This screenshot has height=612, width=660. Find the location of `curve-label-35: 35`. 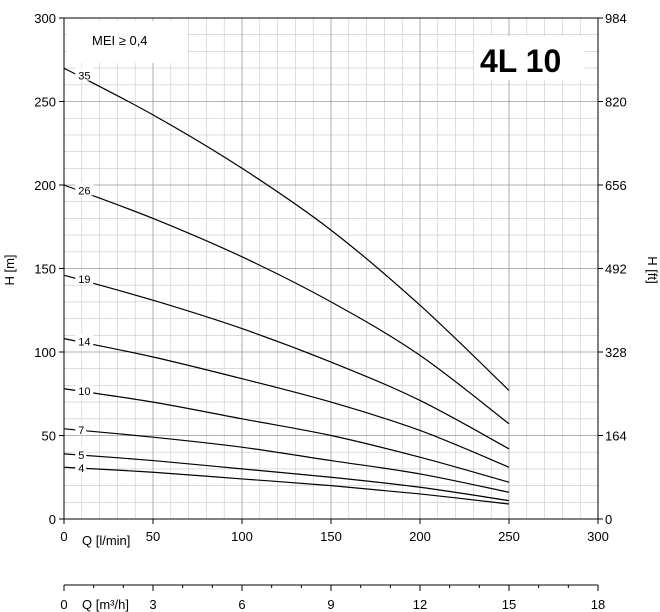

curve-label-35: 35 is located at coordinates (84, 77).